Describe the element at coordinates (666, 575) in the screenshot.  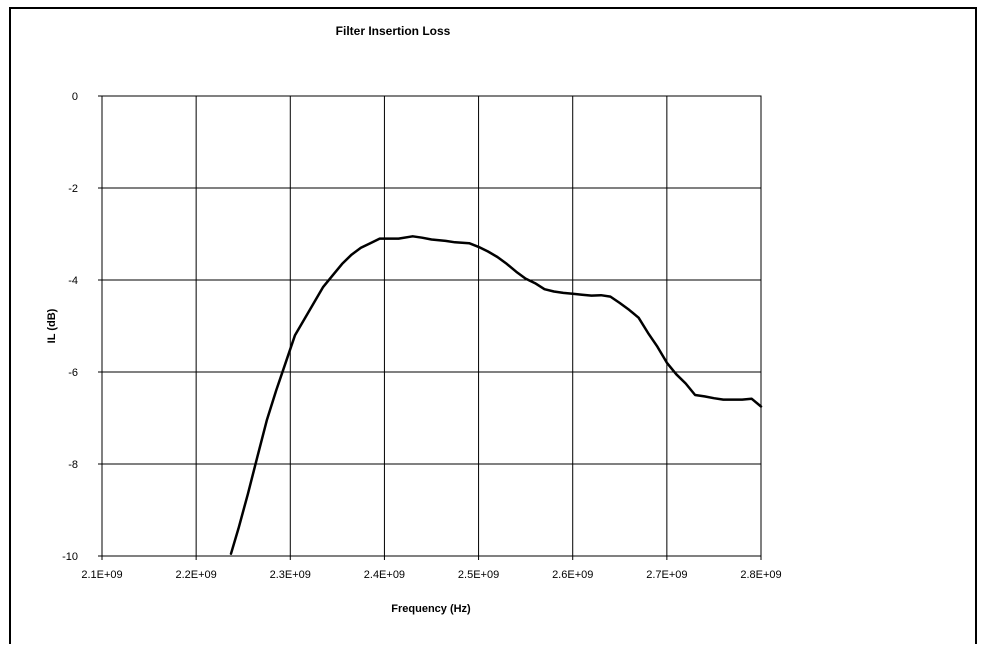
I see `x-tick-label: 2.7E+09` at that location.